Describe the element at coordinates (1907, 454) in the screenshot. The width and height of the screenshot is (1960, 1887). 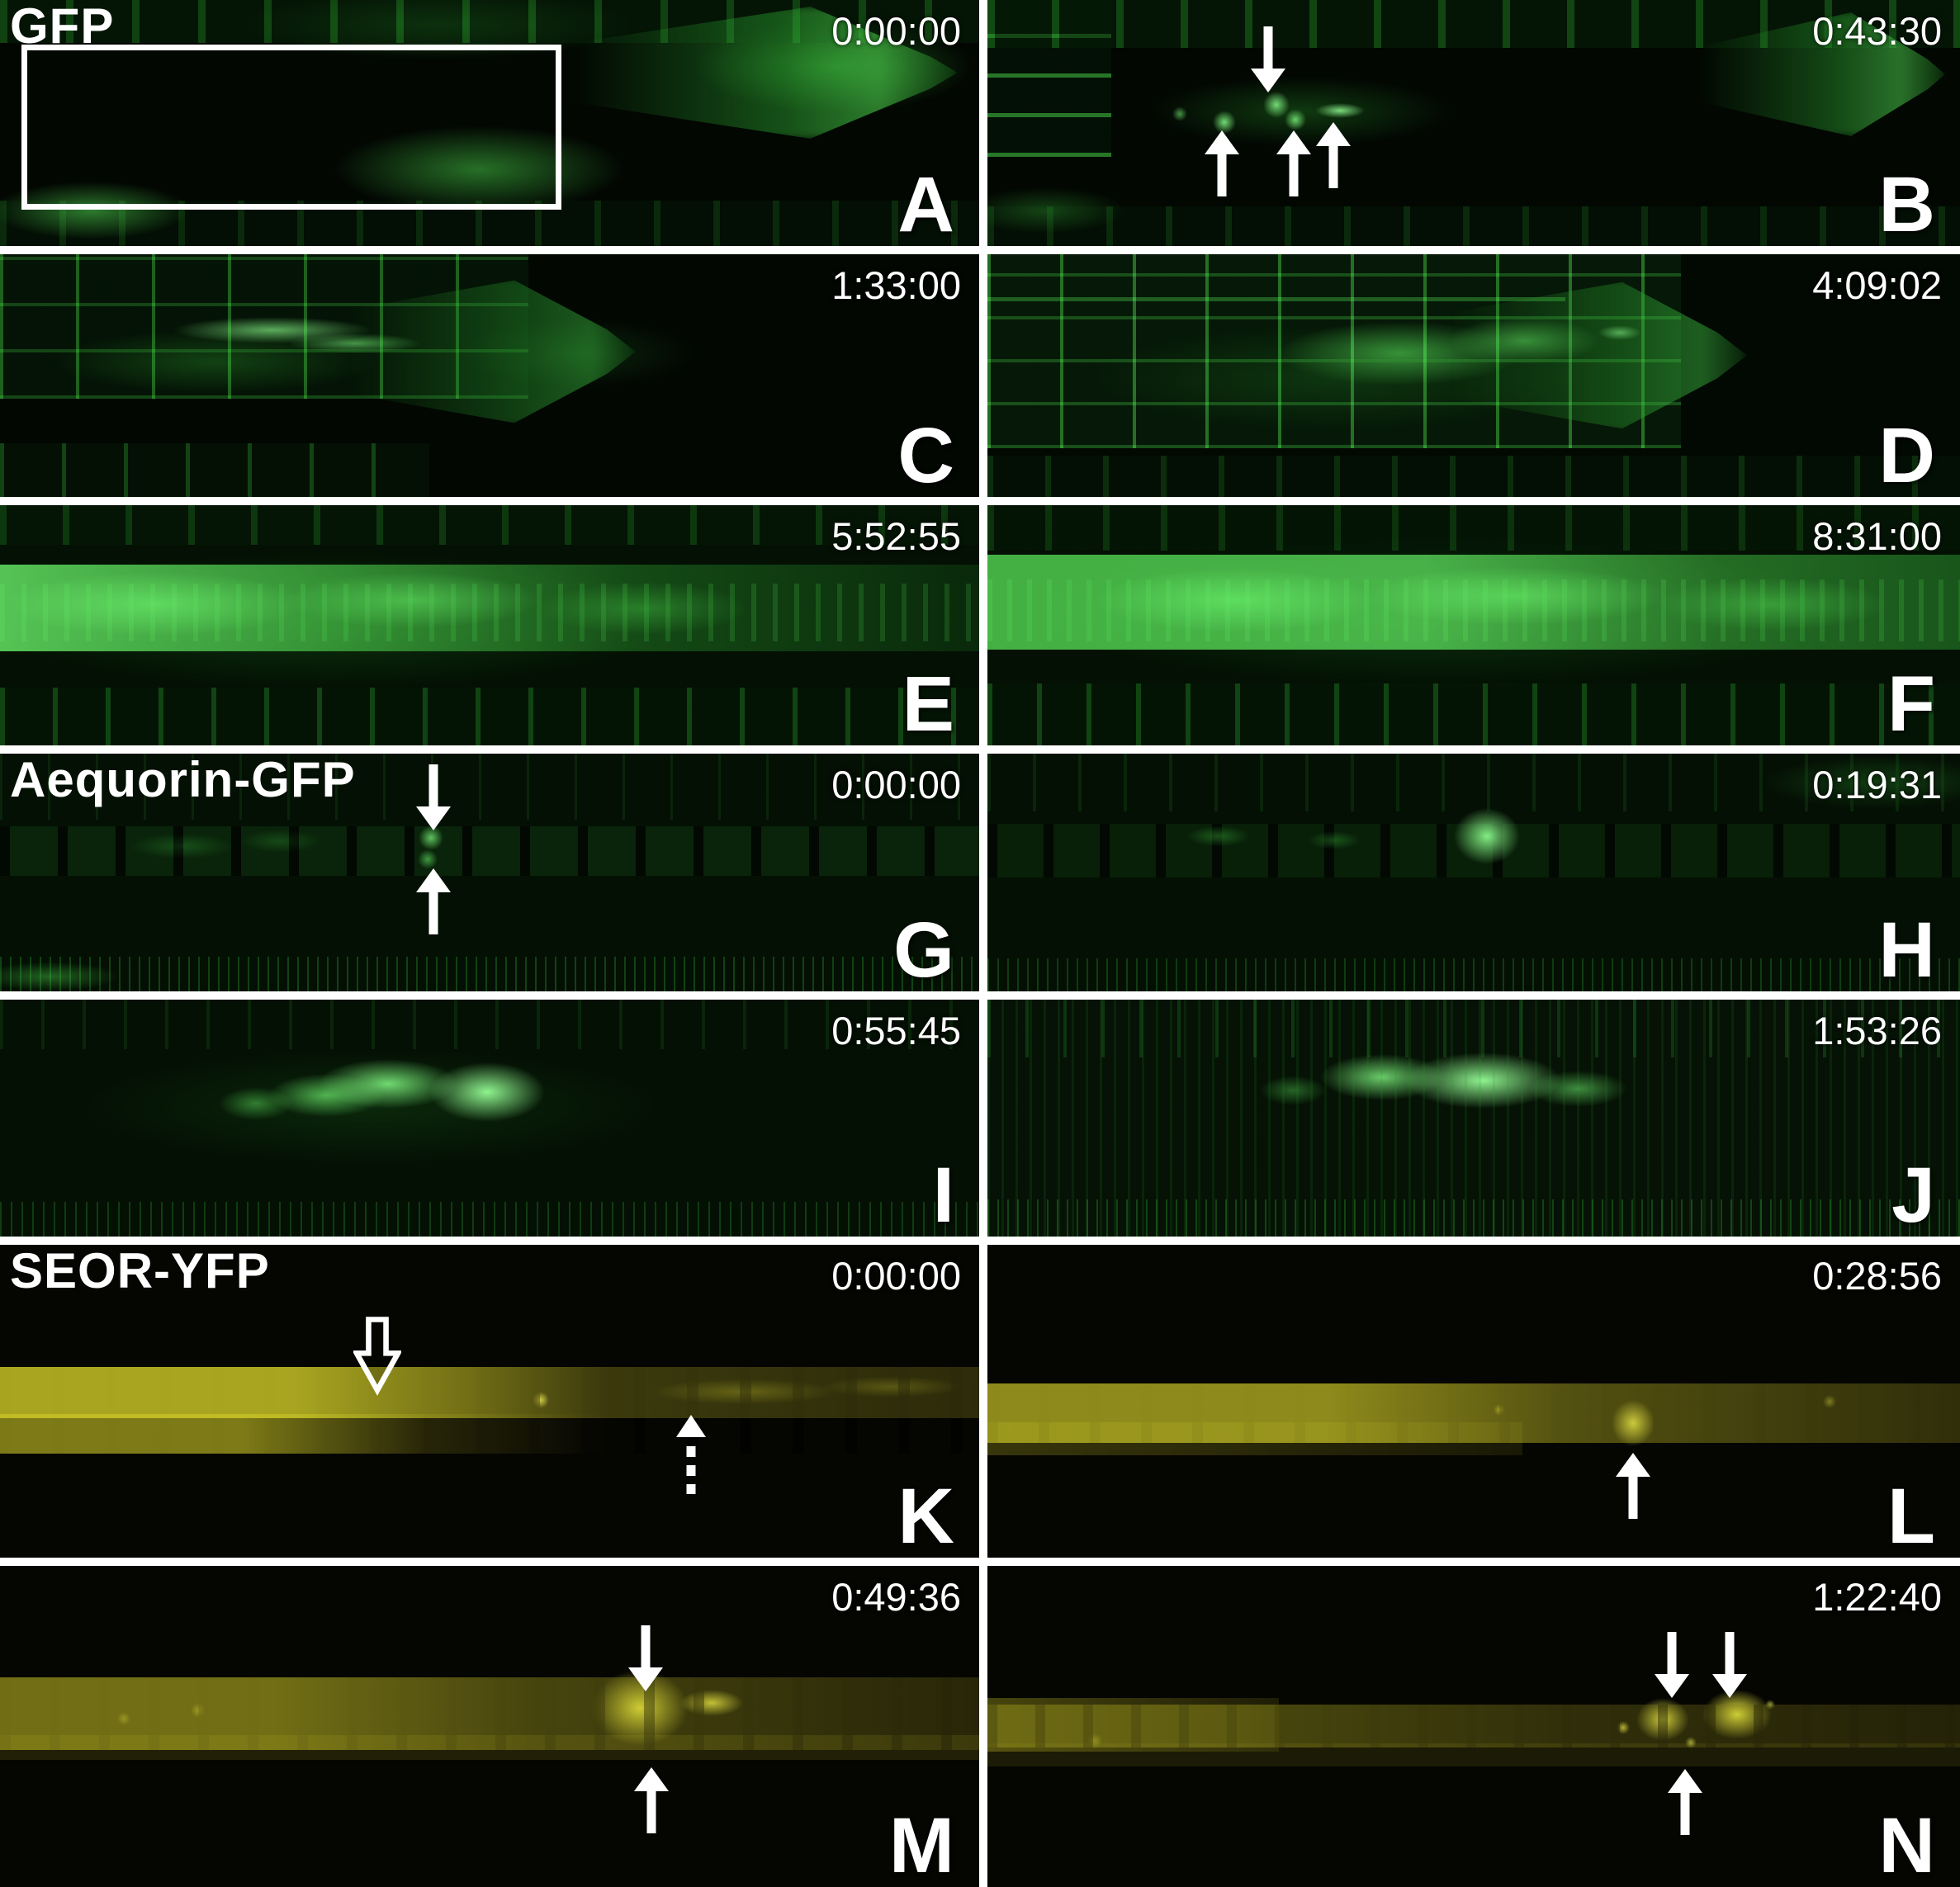
I see `panel-letter: D` at that location.